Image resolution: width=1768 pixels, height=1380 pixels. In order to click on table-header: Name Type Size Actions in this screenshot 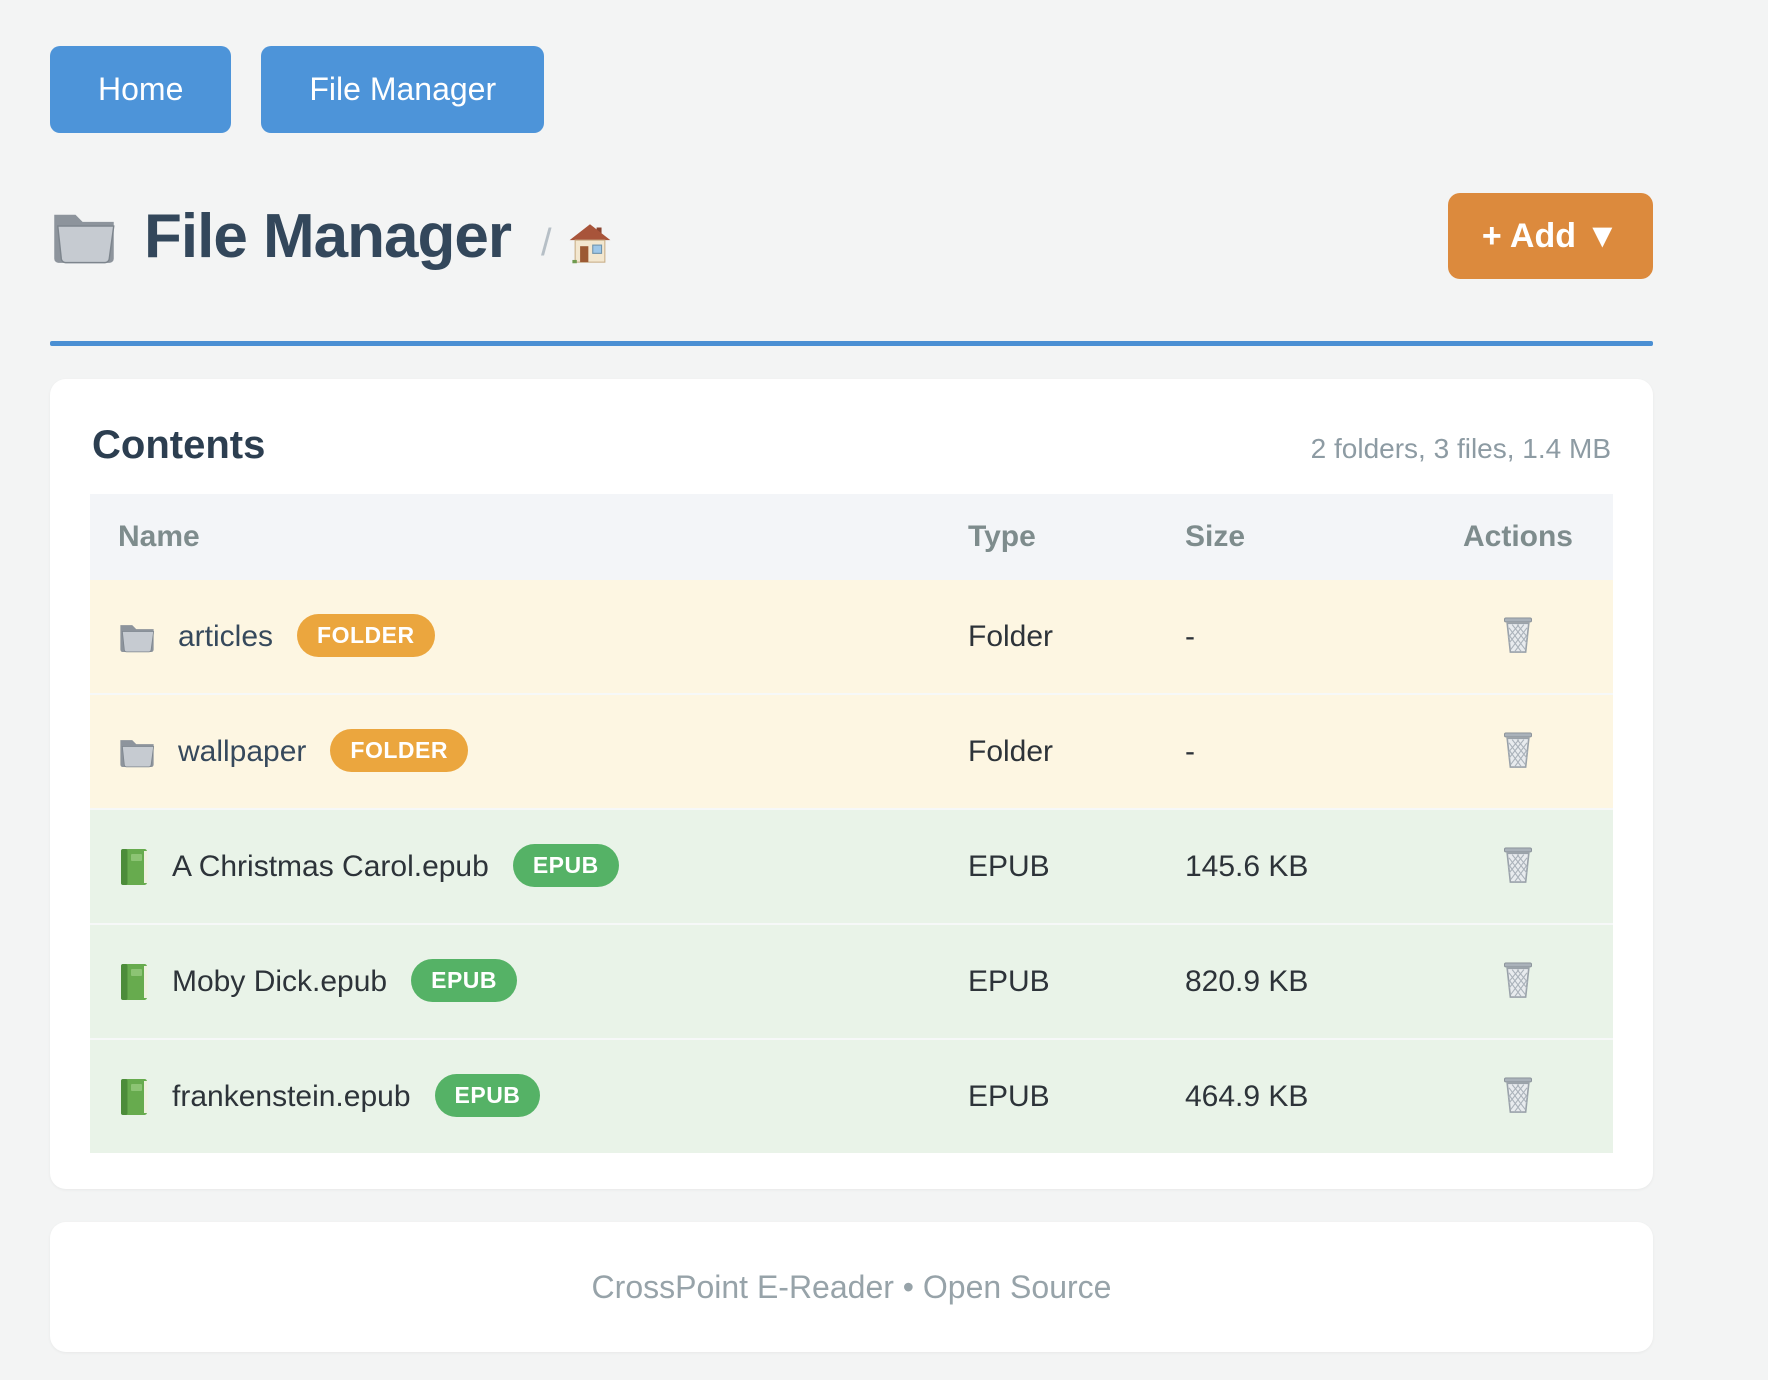, I will do `click(851, 537)`.